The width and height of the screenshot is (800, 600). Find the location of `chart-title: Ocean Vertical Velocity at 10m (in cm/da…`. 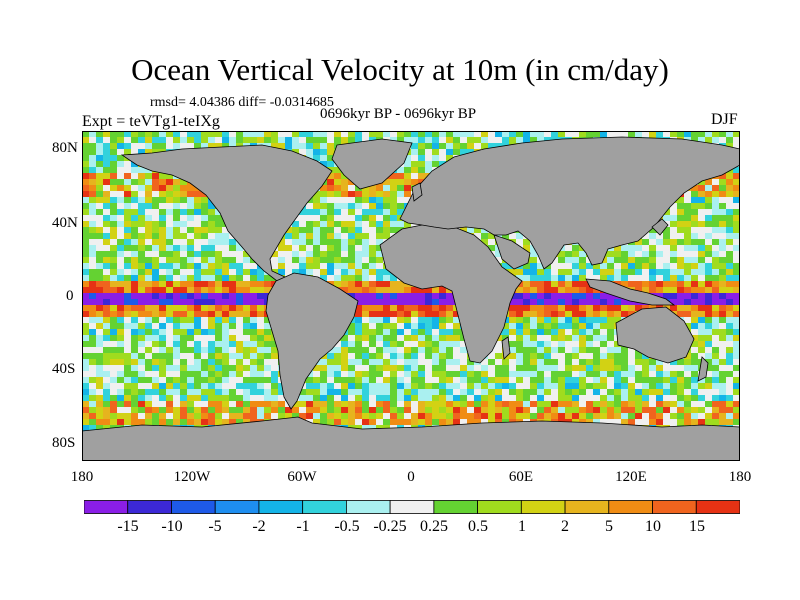

chart-title: Ocean Vertical Velocity at 10m (in cm/da… is located at coordinates (400, 69).